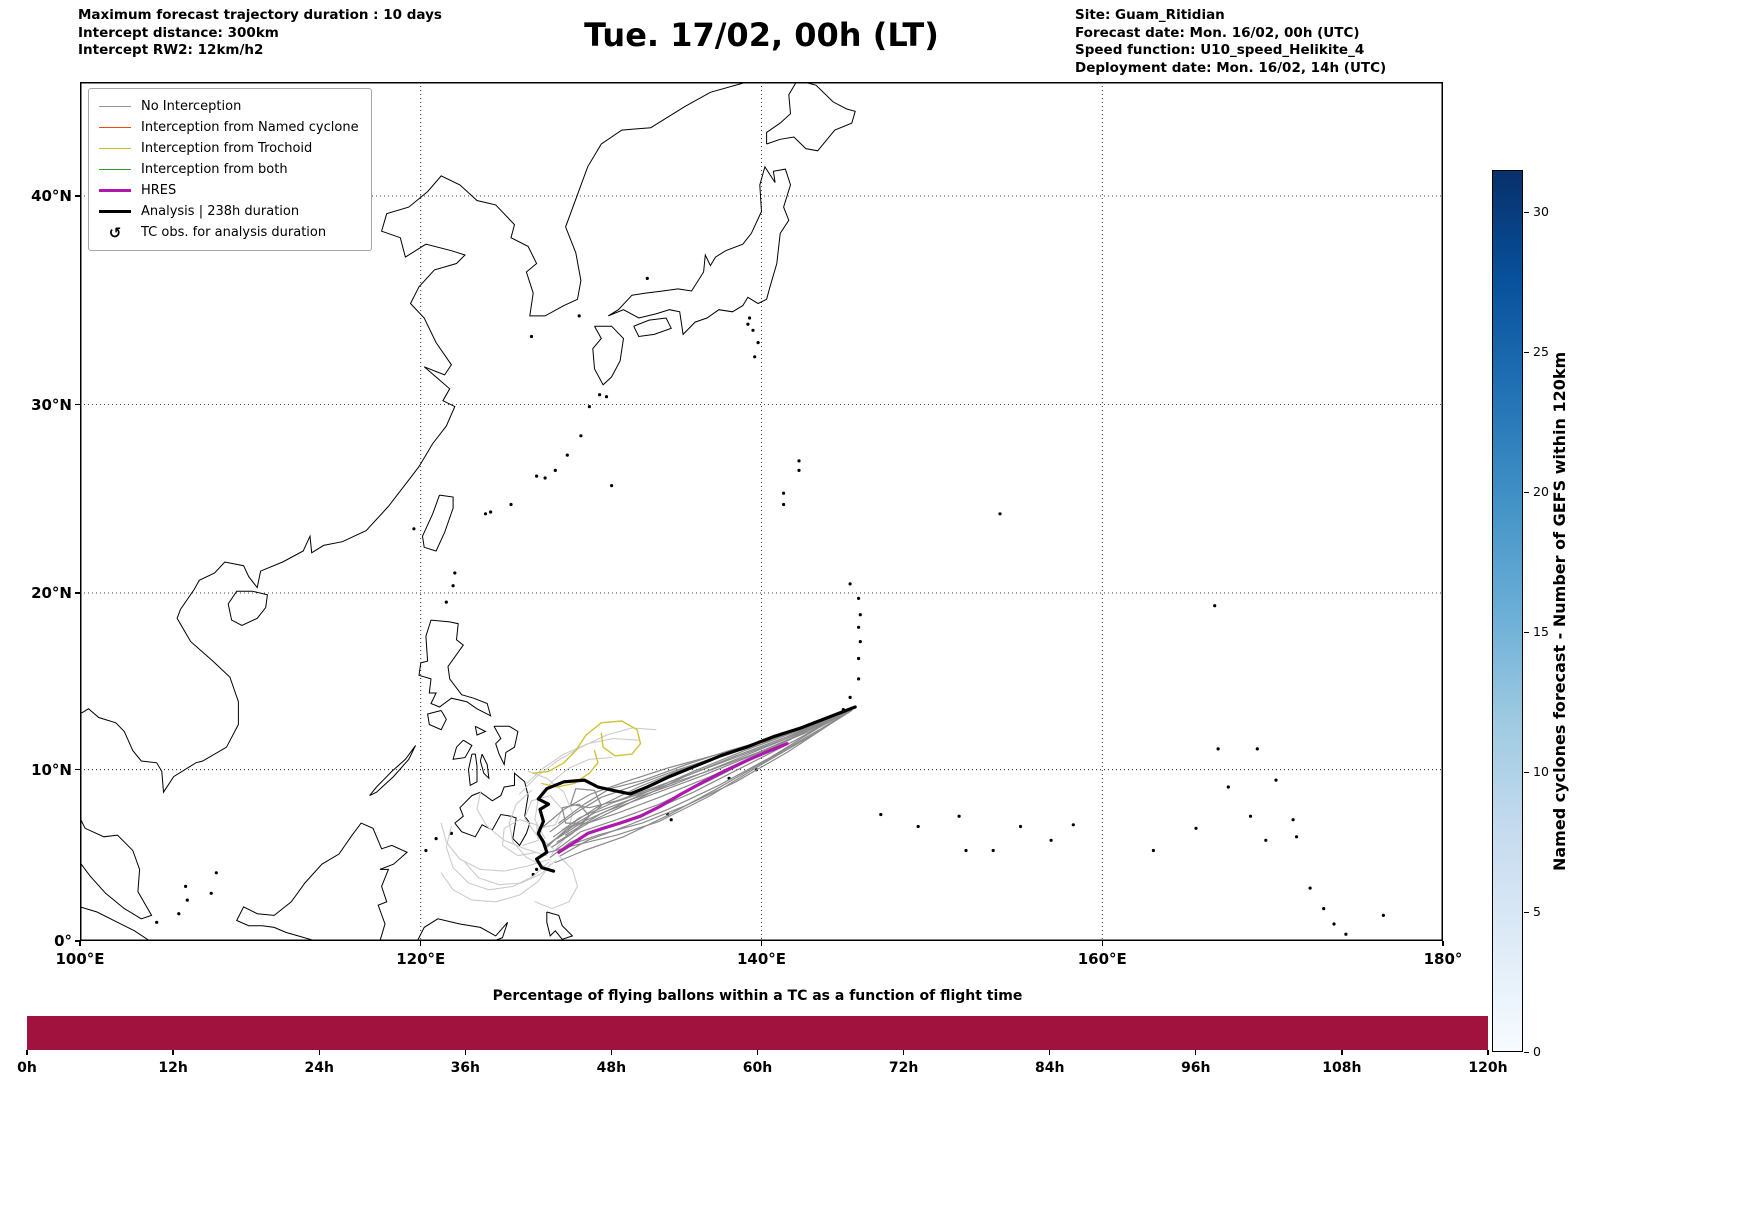  Describe the element at coordinates (63, 941) in the screenshot. I see `lat-tick-label: 0°` at that location.